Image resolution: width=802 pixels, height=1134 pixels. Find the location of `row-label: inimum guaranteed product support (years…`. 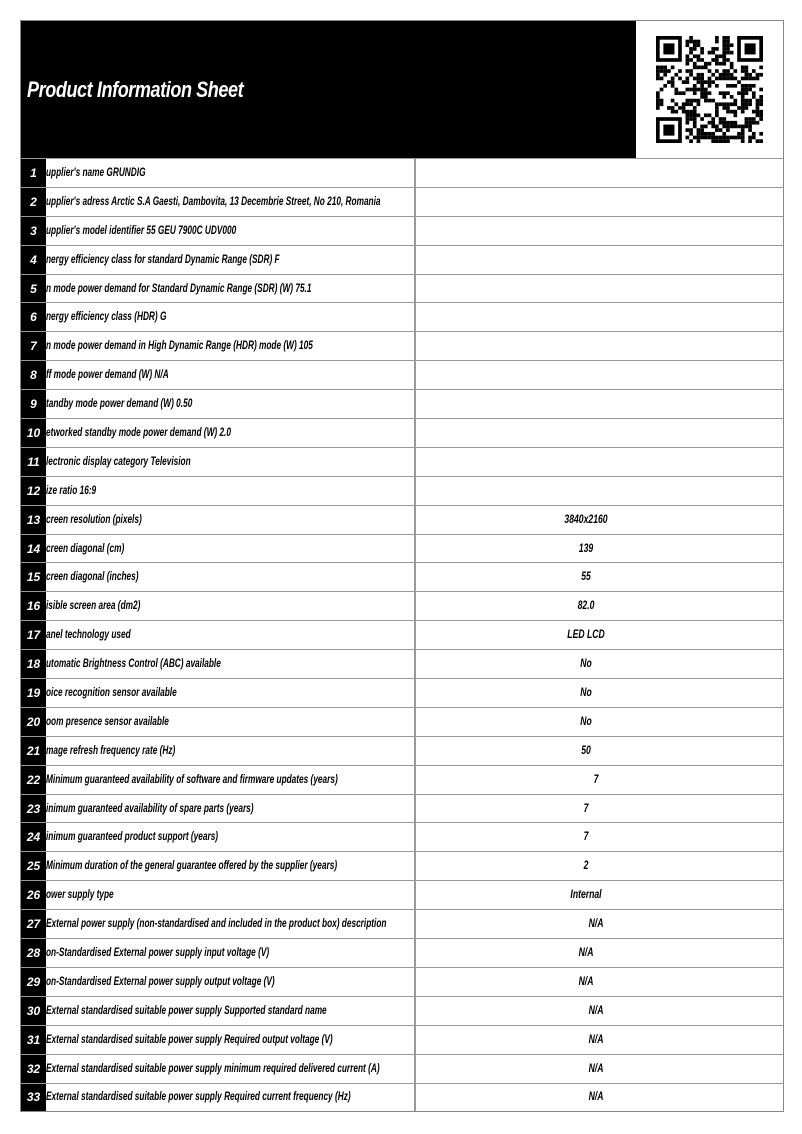

row-label: inimum guaranteed product support (years… is located at coordinates (231, 837).